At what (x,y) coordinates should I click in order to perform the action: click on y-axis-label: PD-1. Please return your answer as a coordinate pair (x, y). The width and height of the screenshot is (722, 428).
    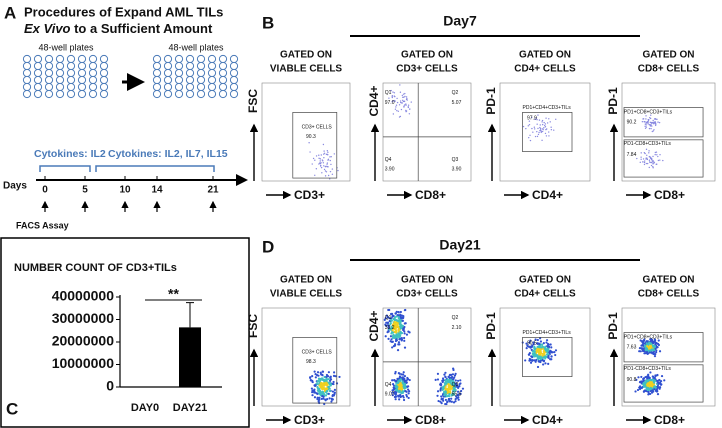
    Looking at the image, I should click on (613, 101).